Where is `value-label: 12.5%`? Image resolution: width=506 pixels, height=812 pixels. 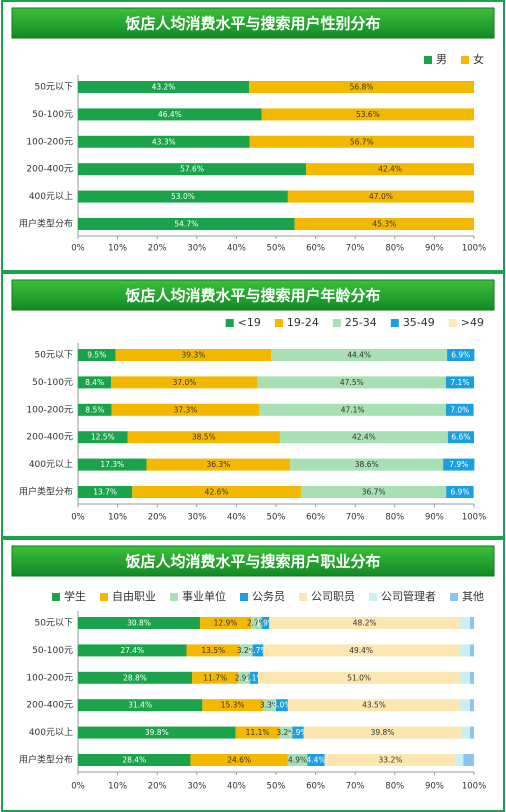 value-label: 12.5% is located at coordinates (103, 437).